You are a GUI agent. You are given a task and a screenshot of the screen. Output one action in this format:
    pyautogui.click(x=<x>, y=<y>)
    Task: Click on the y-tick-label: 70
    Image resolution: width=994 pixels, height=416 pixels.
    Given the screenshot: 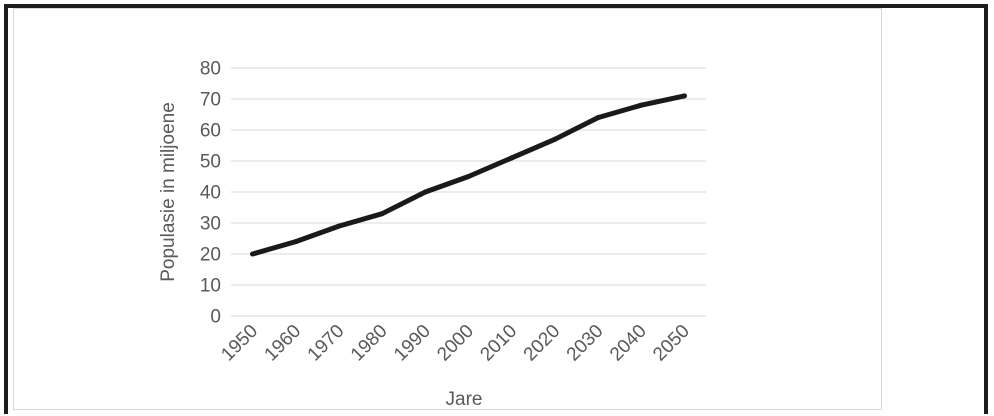 What is the action you would take?
    pyautogui.click(x=210, y=100)
    